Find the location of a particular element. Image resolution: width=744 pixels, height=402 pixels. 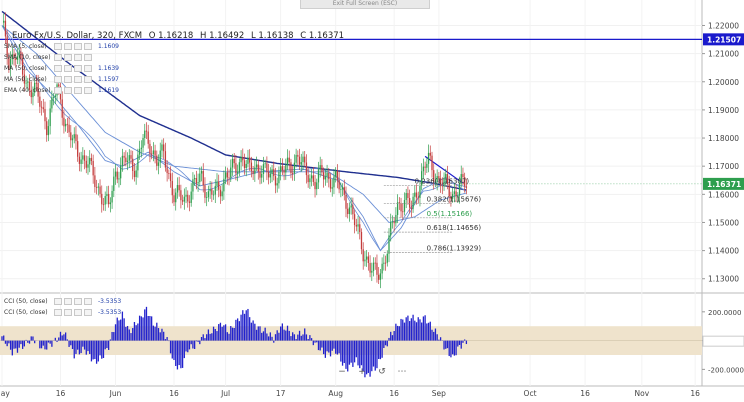

exit-fullscreen-button: Exit Full Screen (ESC) is located at coordinates (365, 4).